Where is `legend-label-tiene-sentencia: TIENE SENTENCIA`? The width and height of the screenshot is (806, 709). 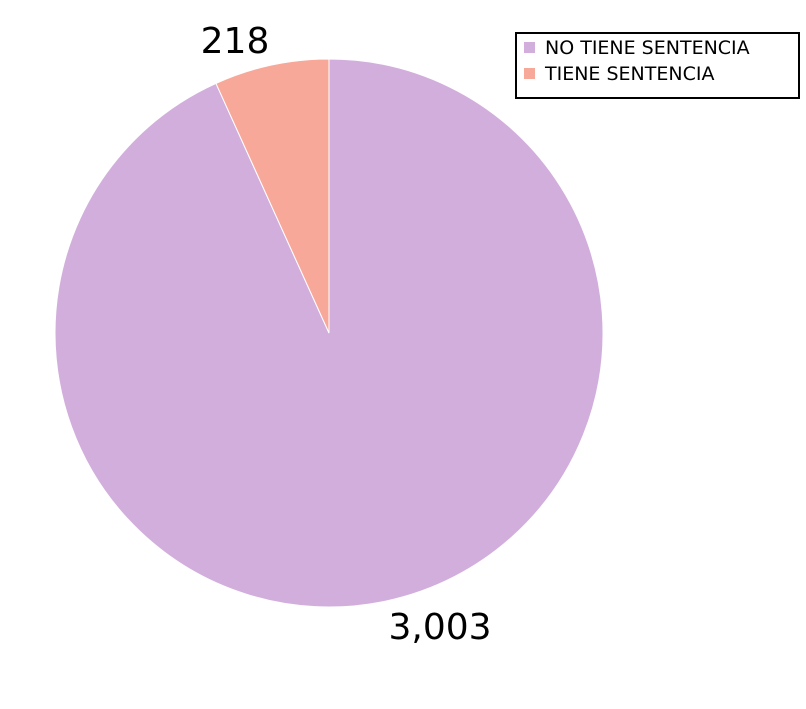
legend-label-tiene-sentencia: TIENE SENTENCIA is located at coordinates (629, 74).